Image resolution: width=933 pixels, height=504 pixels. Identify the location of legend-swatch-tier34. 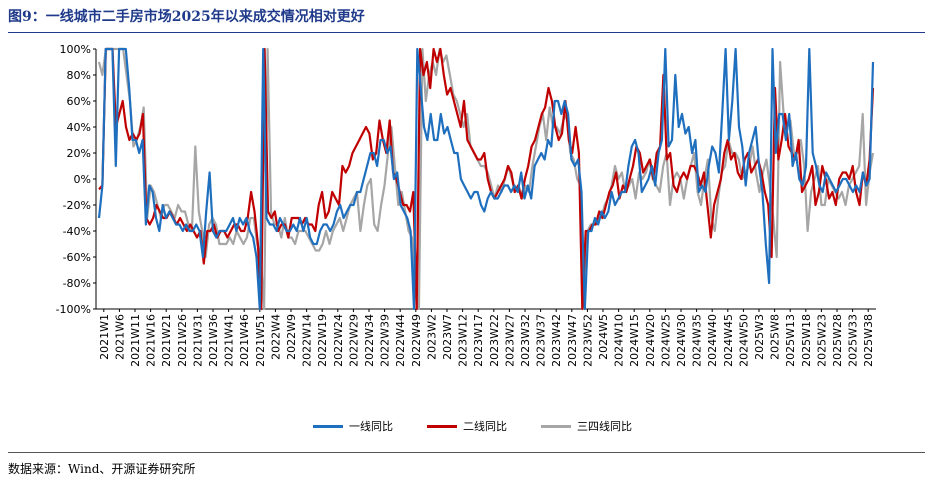
(556, 426).